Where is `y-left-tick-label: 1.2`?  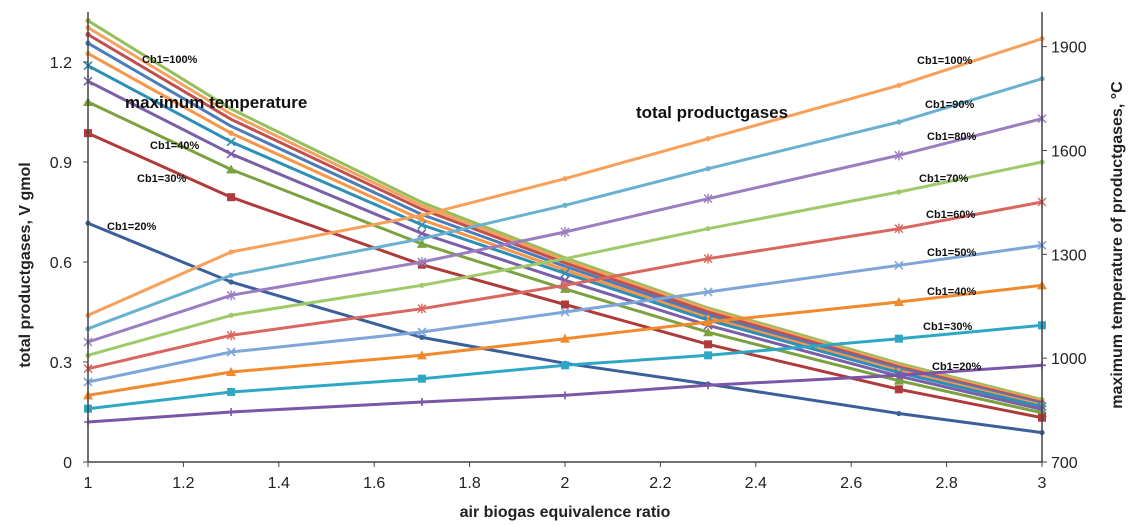
y-left-tick-label: 1.2 is located at coordinates (61, 63).